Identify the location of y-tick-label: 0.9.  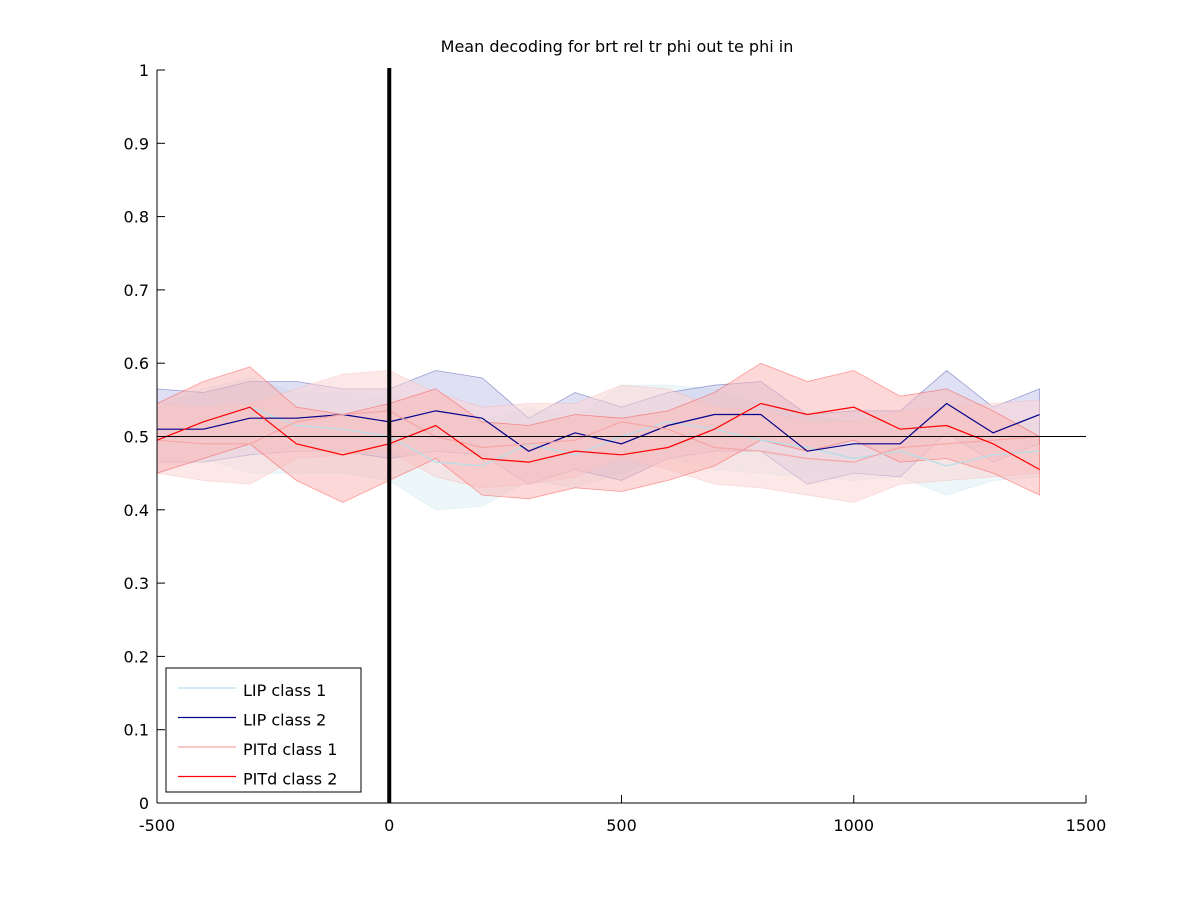
(136, 143).